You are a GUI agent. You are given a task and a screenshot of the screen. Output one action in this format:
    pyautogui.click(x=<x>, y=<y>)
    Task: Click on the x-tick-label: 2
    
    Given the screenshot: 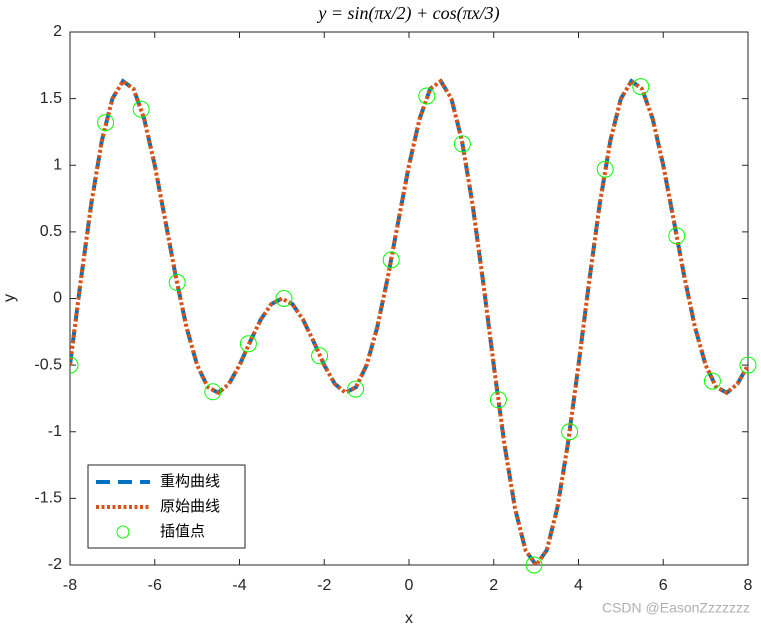 What is the action you would take?
    pyautogui.click(x=493, y=585)
    